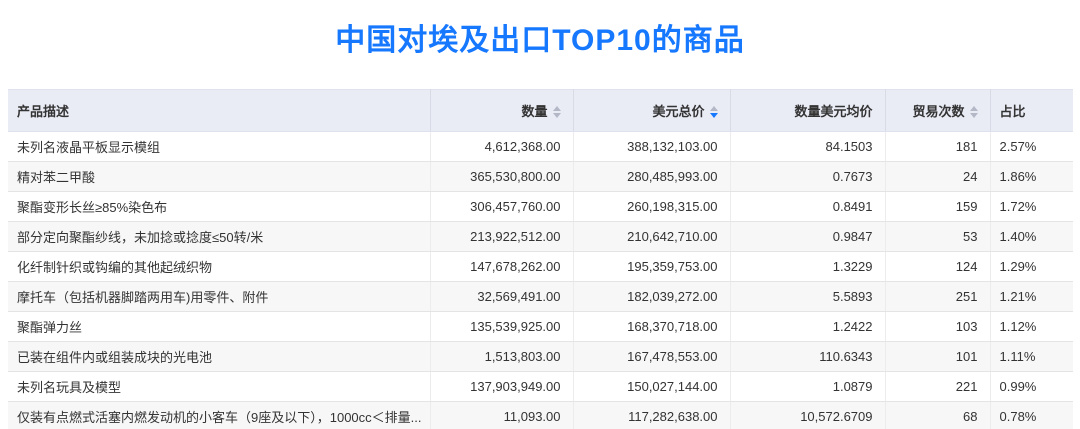 Image resolution: width=1080 pixels, height=429 pixels. I want to click on page-title: 中国对埃及出口TOP10的商品, so click(540, 40).